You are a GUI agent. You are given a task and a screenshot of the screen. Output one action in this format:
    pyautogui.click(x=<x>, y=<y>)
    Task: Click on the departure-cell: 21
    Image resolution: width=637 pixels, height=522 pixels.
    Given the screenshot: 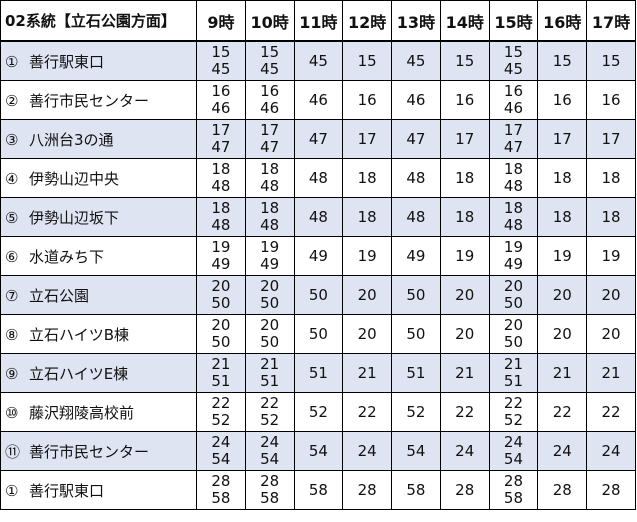 What is the action you would take?
    pyautogui.click(x=367, y=373)
    